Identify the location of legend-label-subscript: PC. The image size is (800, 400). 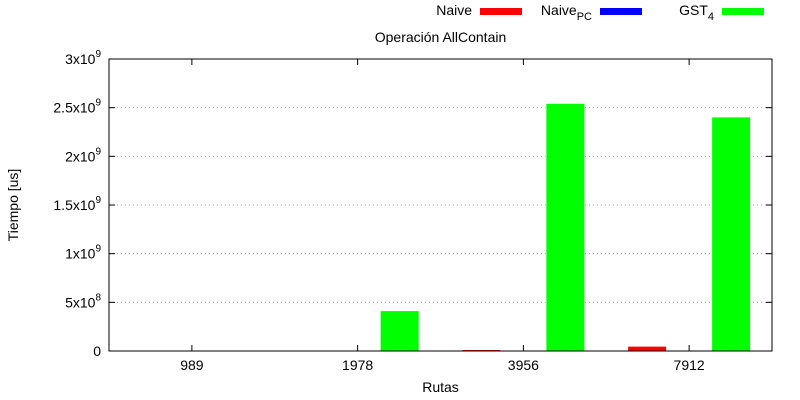
(584, 17).